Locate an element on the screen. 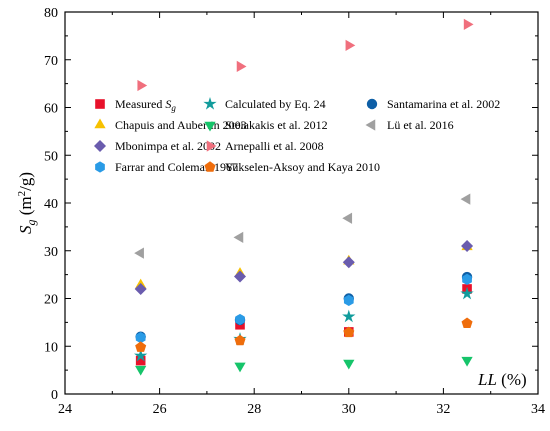 The image size is (550, 431). y-axis-title: Sg (m2/g) is located at coordinates (27, 203).